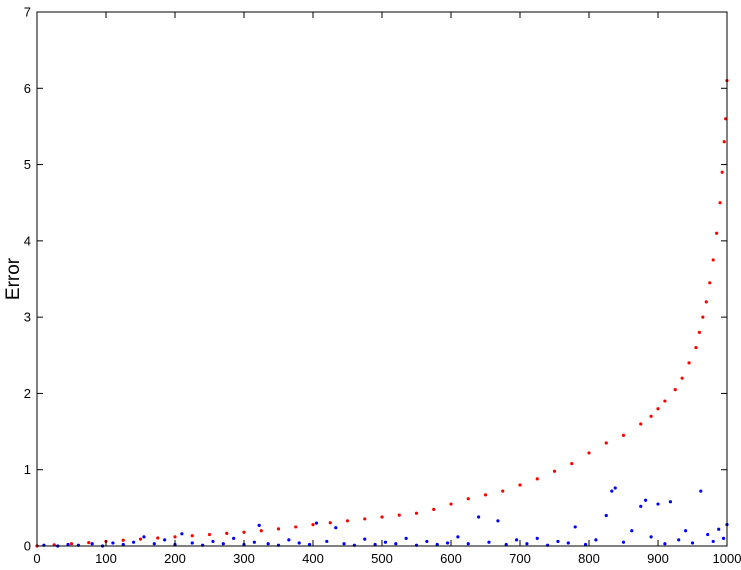  I want to click on y-tick-label: 4, so click(27, 240).